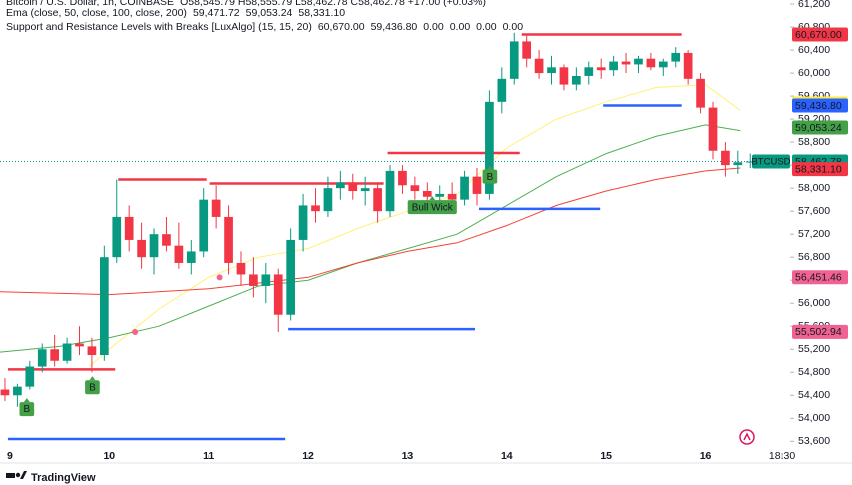  I want to click on logo-slash, so click(23, 475).